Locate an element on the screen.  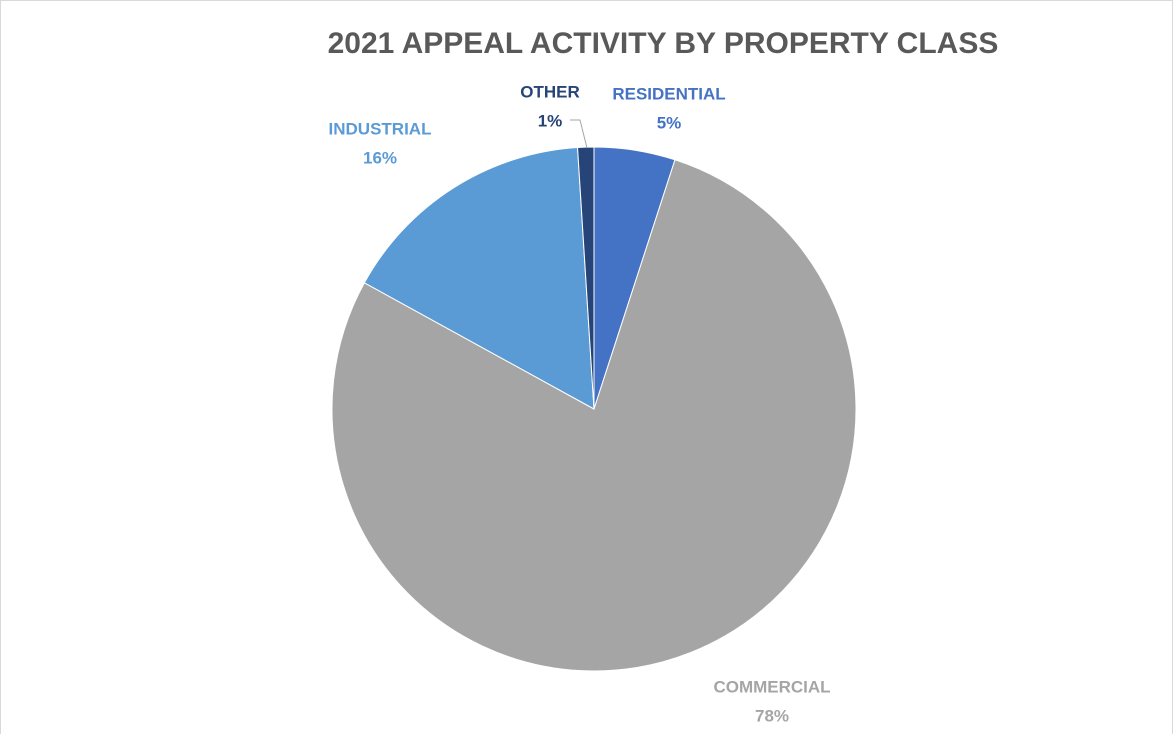
chart-title: 2021 APPEAL ACTIVITY BY PROPERTY CLASS is located at coordinates (663, 43).